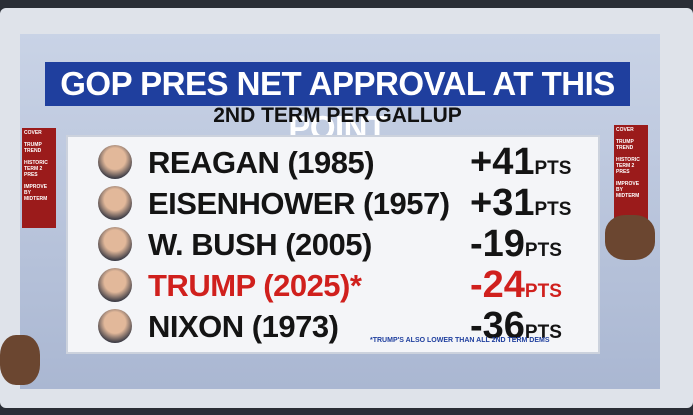 Image resolution: width=693 pixels, height=415 pixels. Describe the element at coordinates (497, 326) in the screenshot. I see `approval-value: -36` at that location.